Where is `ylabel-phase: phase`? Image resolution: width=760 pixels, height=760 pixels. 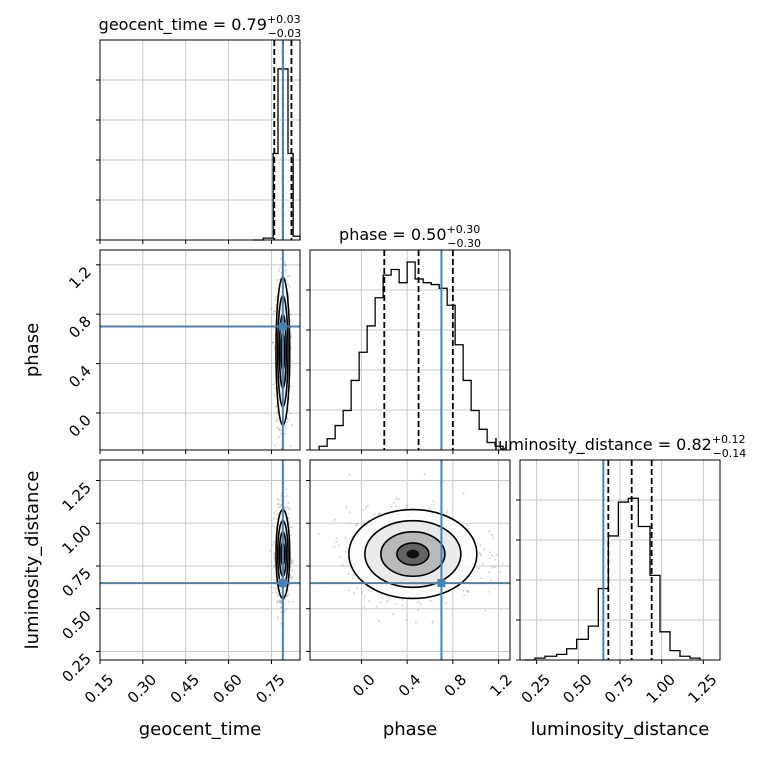
ylabel-phase: phase is located at coordinates (32, 350).